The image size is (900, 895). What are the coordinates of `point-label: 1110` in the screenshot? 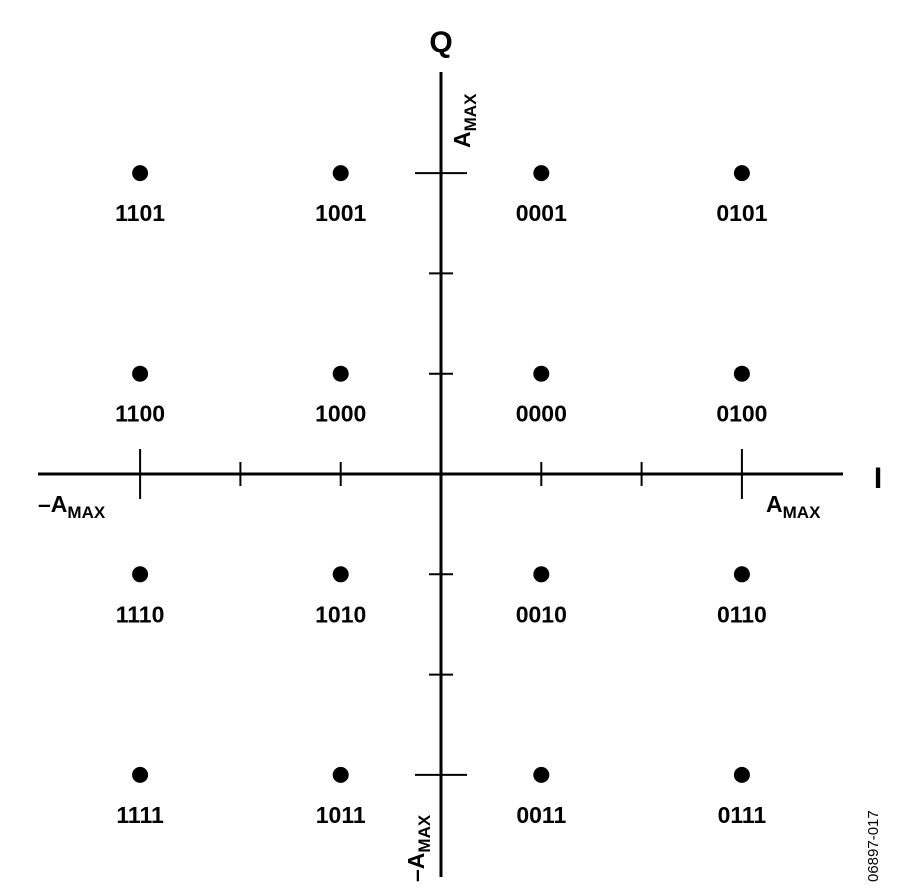 It's located at (140, 614).